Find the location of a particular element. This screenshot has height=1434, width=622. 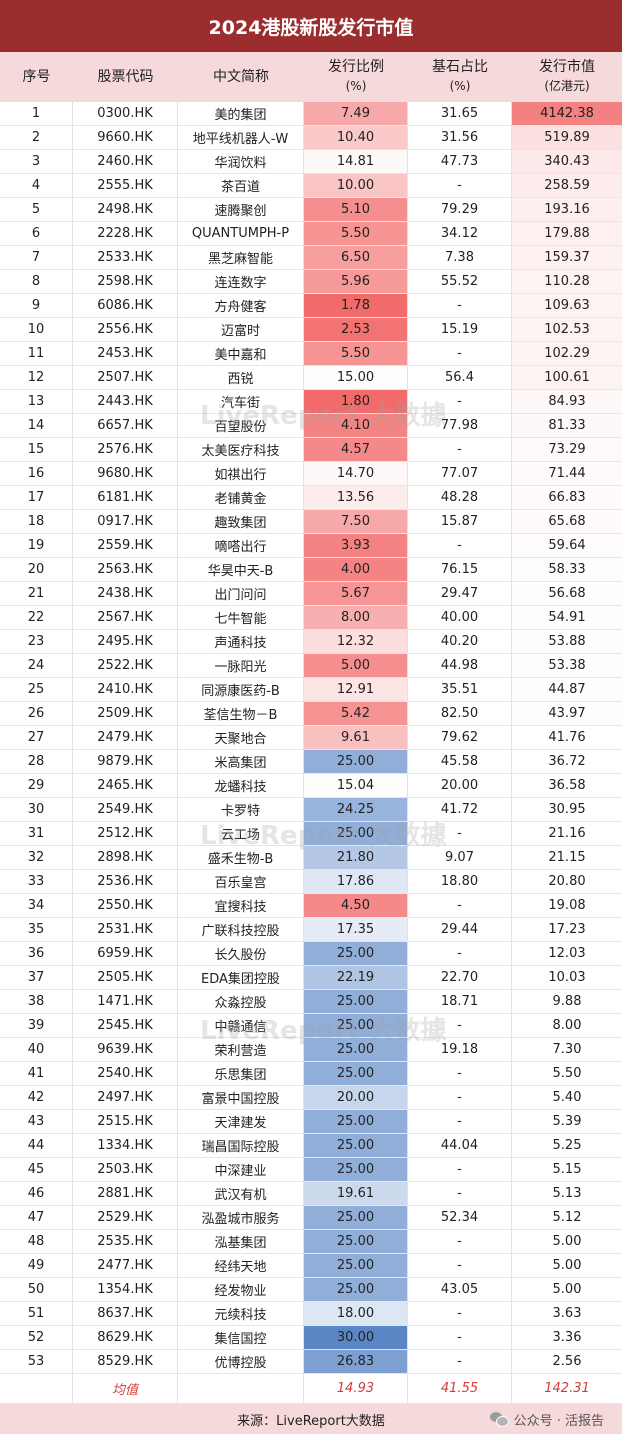

average-cornerstone-ratio: 41.55 is located at coordinates (460, 1388).